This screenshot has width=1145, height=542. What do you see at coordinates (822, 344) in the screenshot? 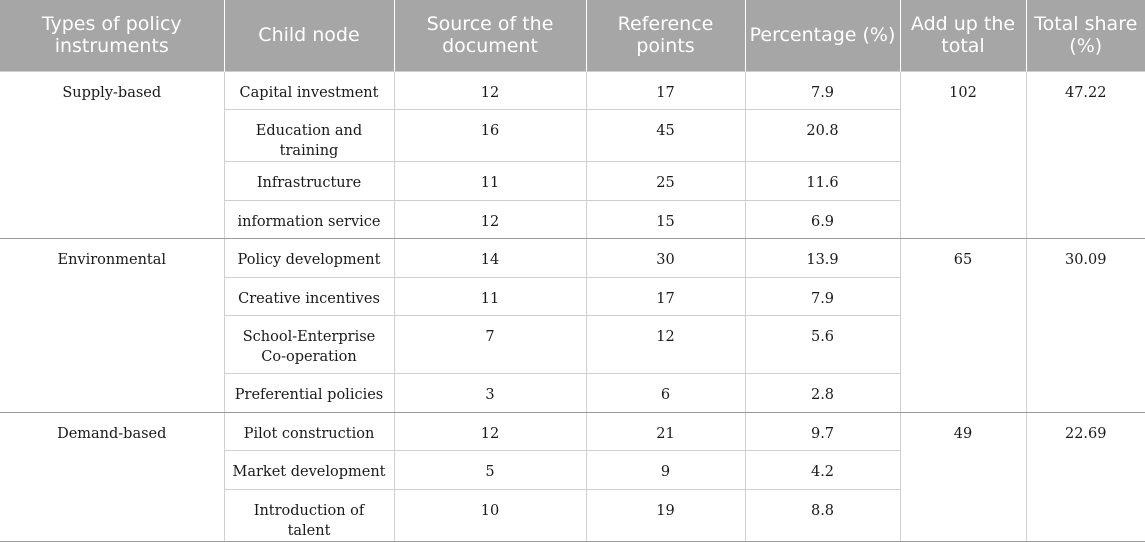
I see `percent-cell: 5.6` at bounding box center [822, 344].